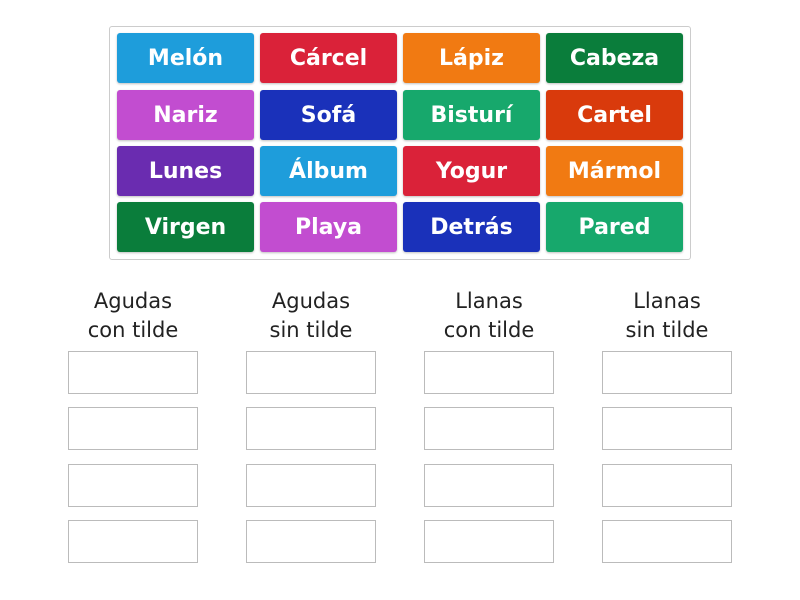 The height and width of the screenshot is (600, 800). Describe the element at coordinates (471, 58) in the screenshot. I see `word-tile: Lápiz` at that location.